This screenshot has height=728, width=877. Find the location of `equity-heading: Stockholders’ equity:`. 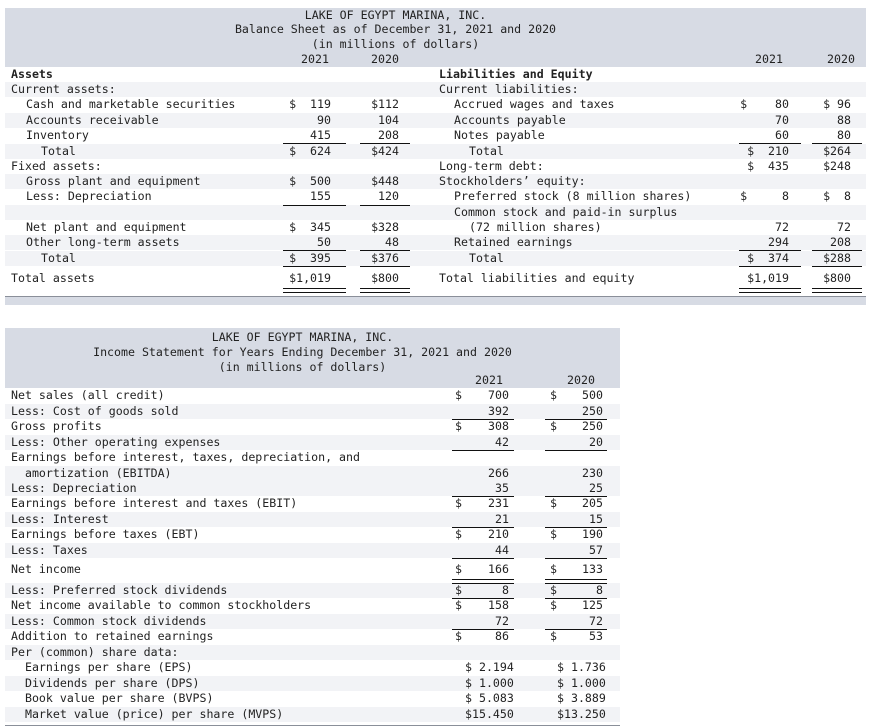

equity-heading: Stockholders’ equity: is located at coordinates (512, 181).